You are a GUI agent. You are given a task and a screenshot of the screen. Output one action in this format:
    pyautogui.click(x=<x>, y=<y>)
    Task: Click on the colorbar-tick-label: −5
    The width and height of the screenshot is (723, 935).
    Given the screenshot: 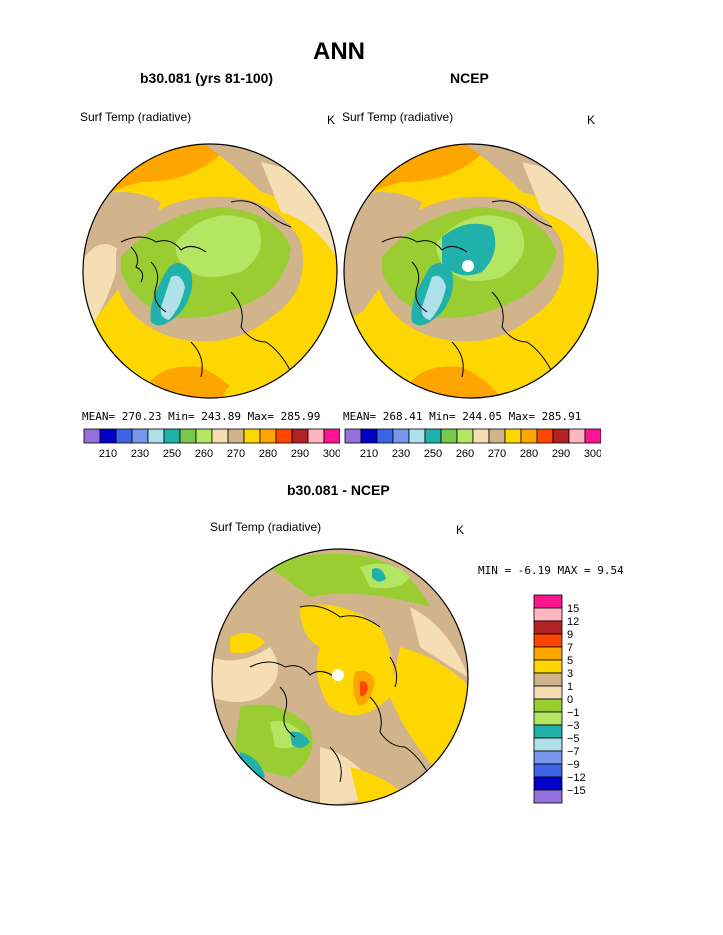 What is the action you would take?
    pyautogui.click(x=573, y=739)
    